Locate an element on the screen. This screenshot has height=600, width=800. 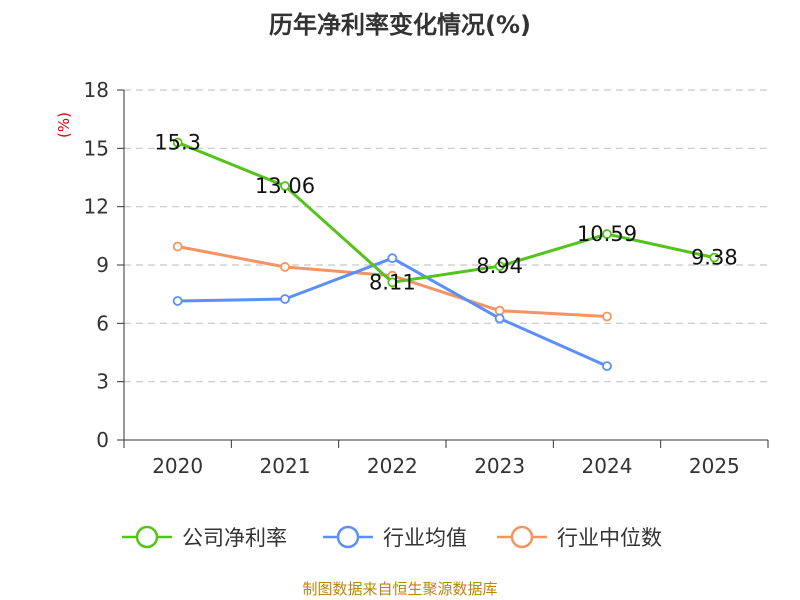
y-tick-label: 0 is located at coordinates (102, 440).